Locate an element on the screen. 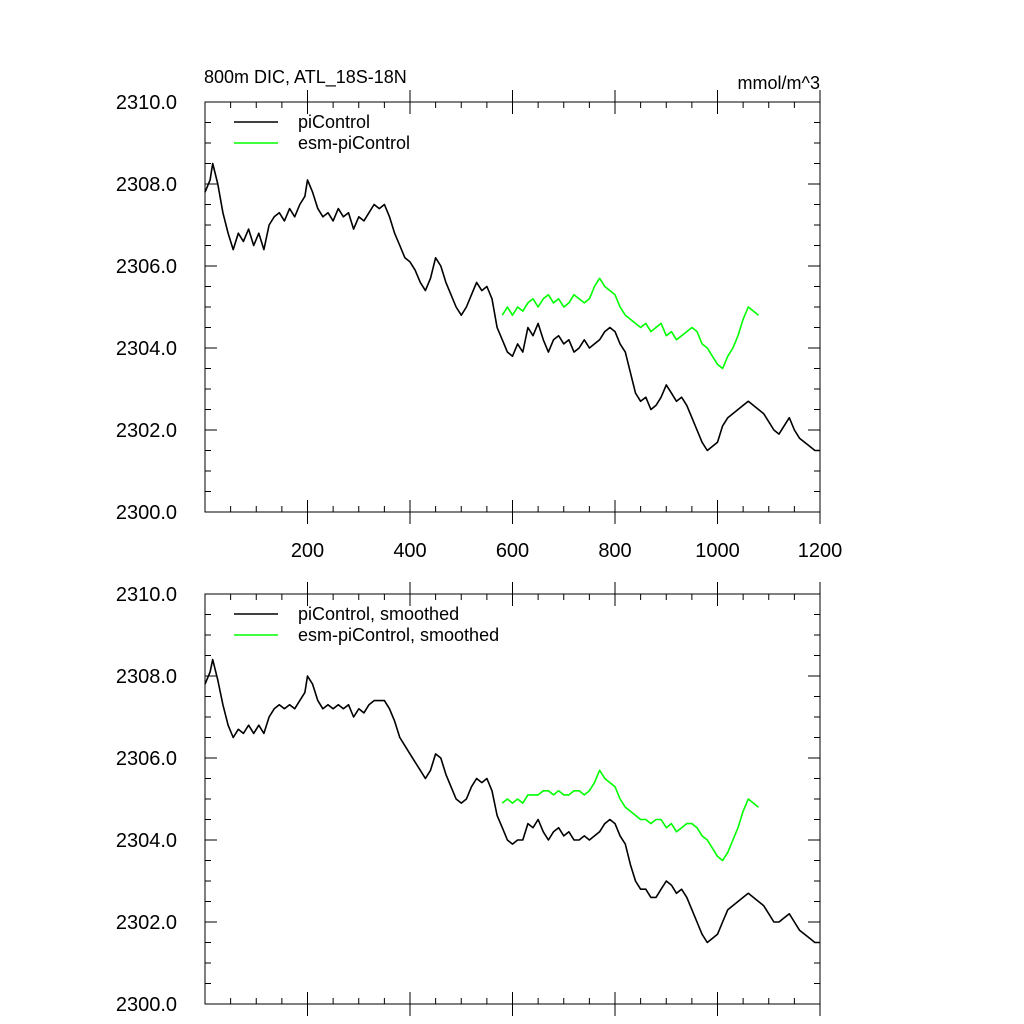 The width and height of the screenshot is (1024, 1024). x-tick-label: 1000 is located at coordinates (717, 551).